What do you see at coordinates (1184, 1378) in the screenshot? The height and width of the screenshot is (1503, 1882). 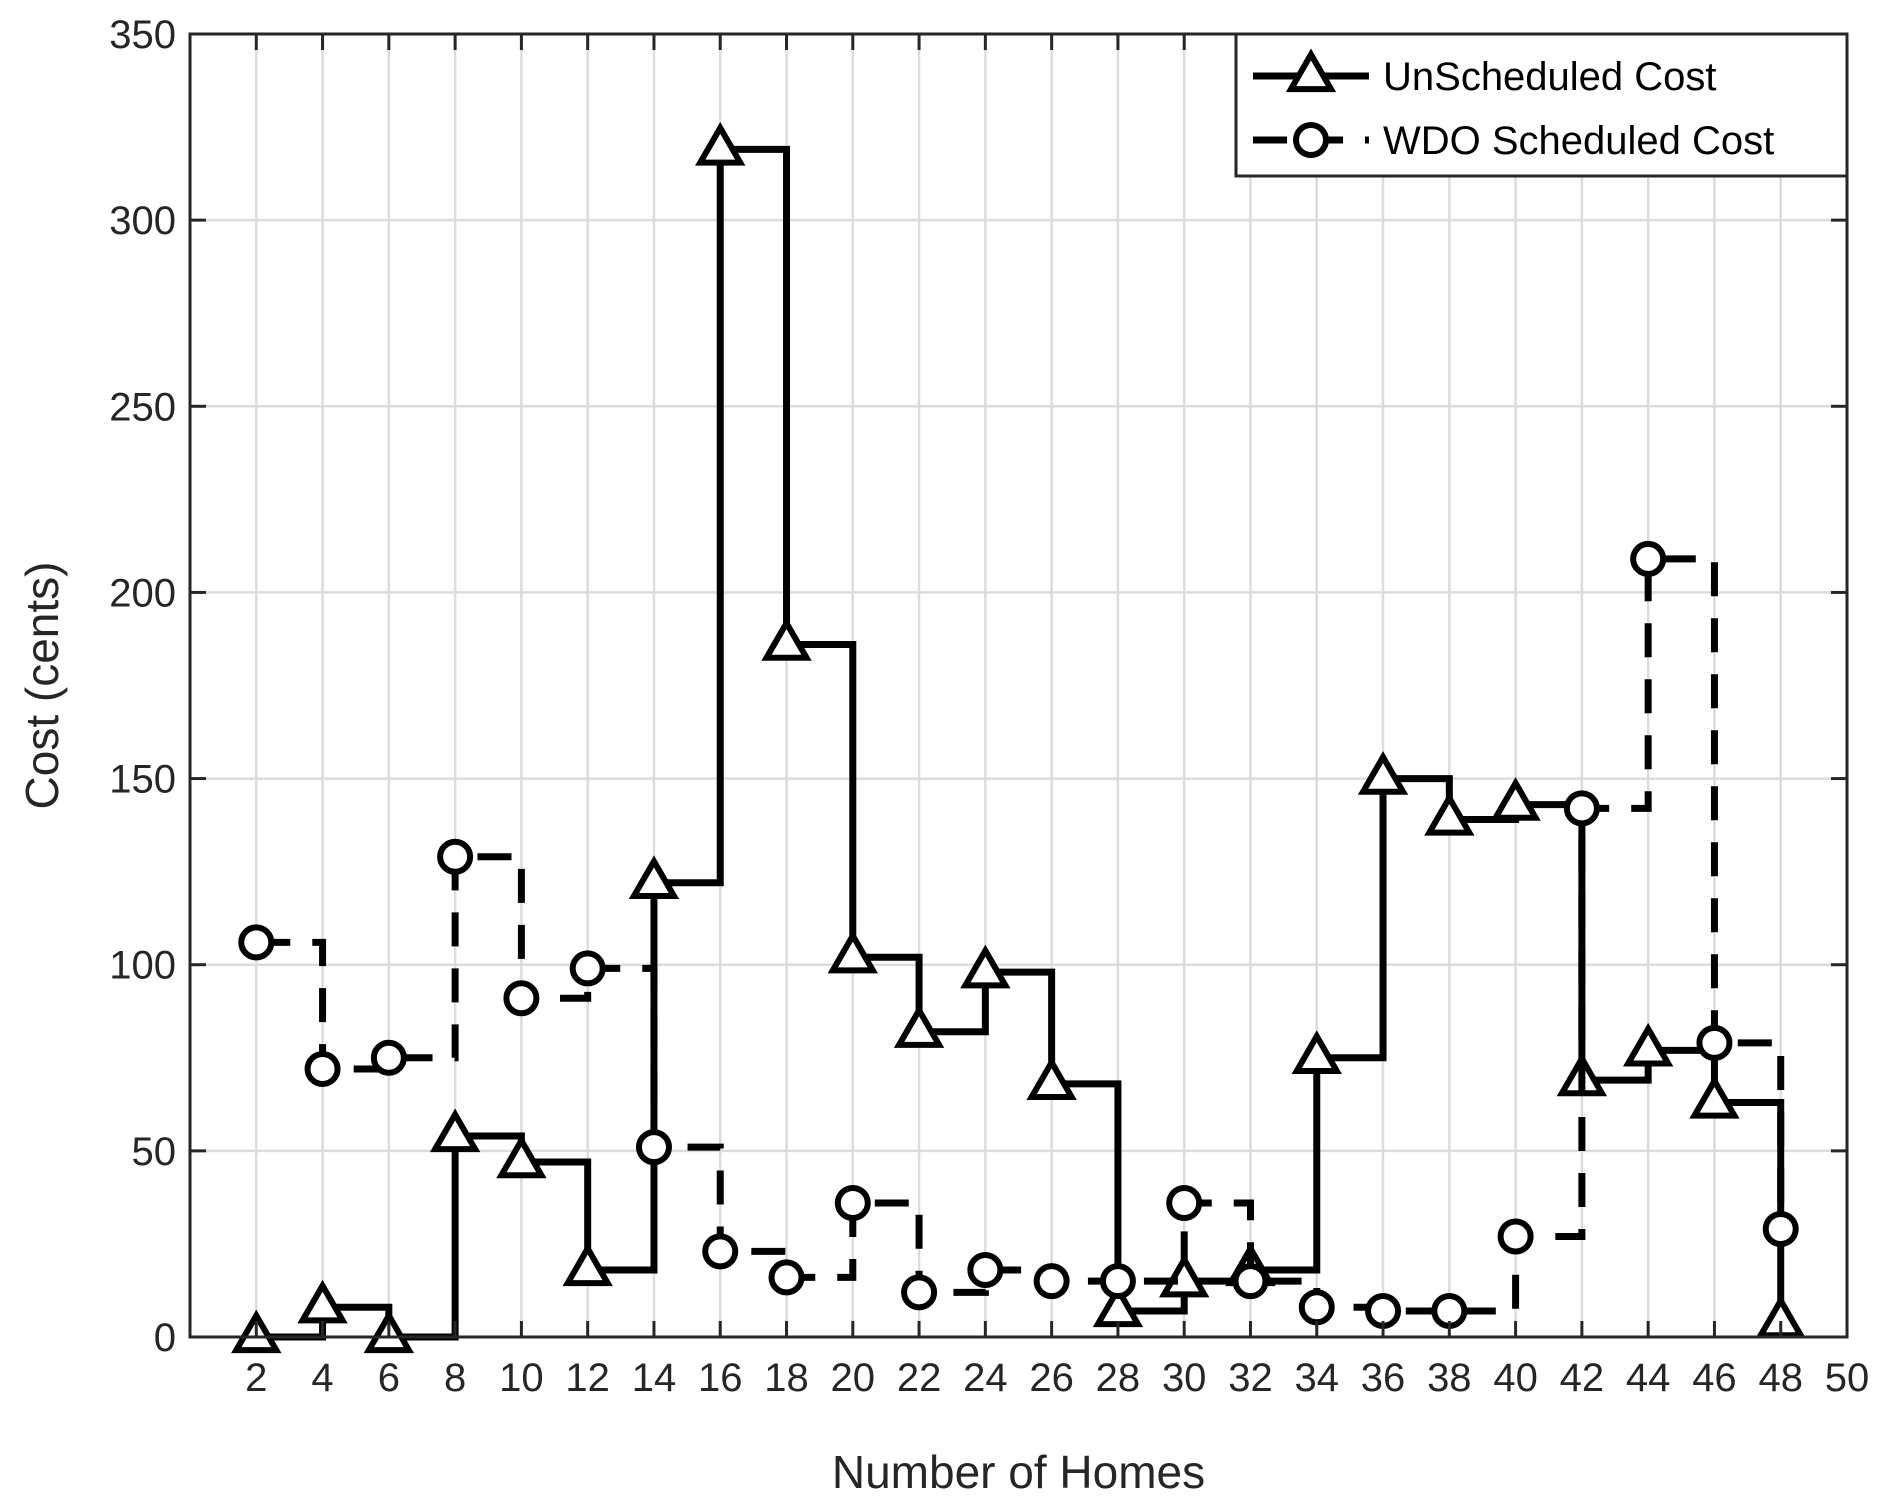 I see `x-tick-label: 30` at bounding box center [1184, 1378].